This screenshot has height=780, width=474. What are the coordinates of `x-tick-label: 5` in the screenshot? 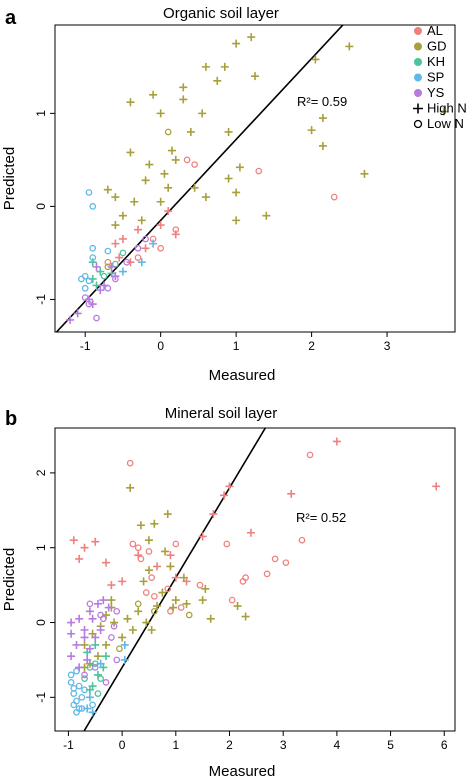 It's located at (390, 745).